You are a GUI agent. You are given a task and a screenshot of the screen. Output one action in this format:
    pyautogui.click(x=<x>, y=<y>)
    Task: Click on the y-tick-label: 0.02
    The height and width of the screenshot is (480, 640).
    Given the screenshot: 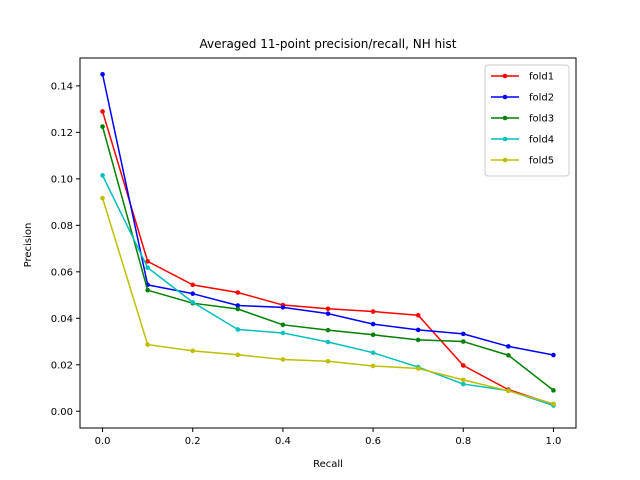 What is the action you would take?
    pyautogui.click(x=62, y=365)
    